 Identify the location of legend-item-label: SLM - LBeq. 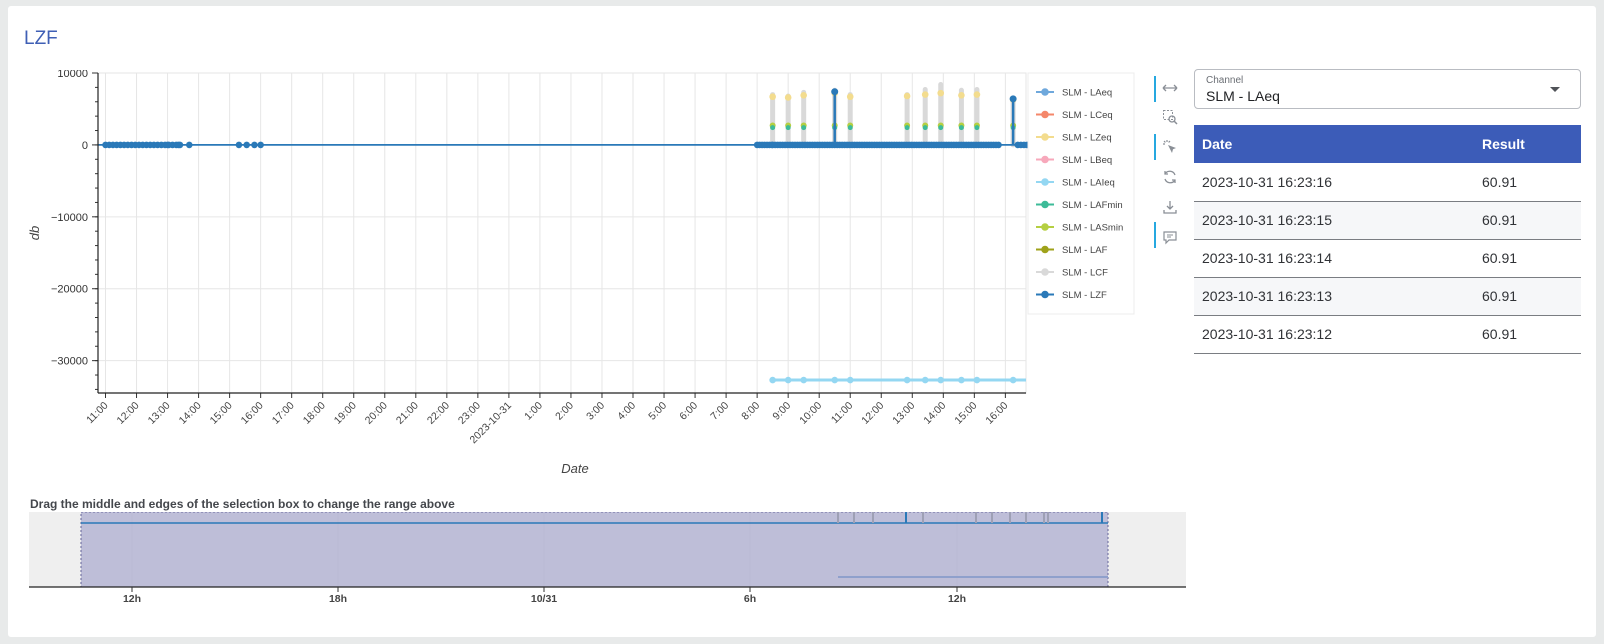
(1087, 160).